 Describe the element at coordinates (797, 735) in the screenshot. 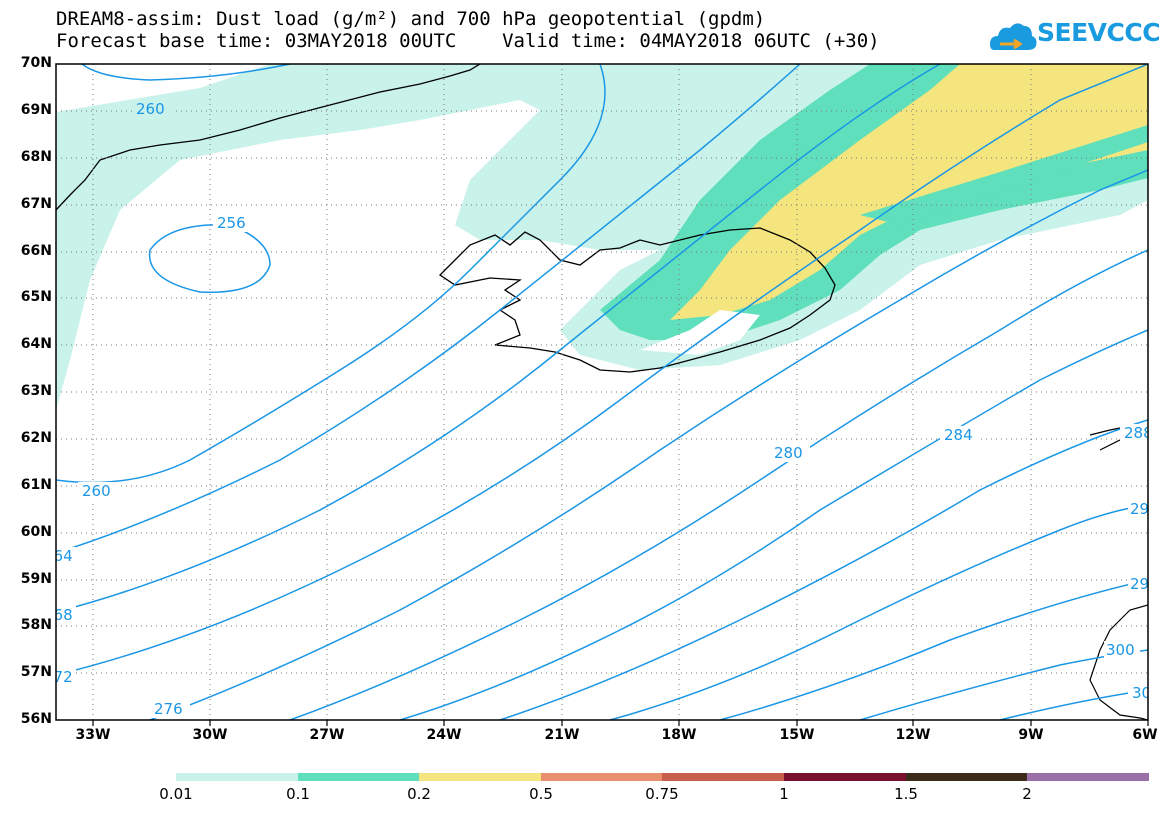

I see `lon-label: 15W` at that location.